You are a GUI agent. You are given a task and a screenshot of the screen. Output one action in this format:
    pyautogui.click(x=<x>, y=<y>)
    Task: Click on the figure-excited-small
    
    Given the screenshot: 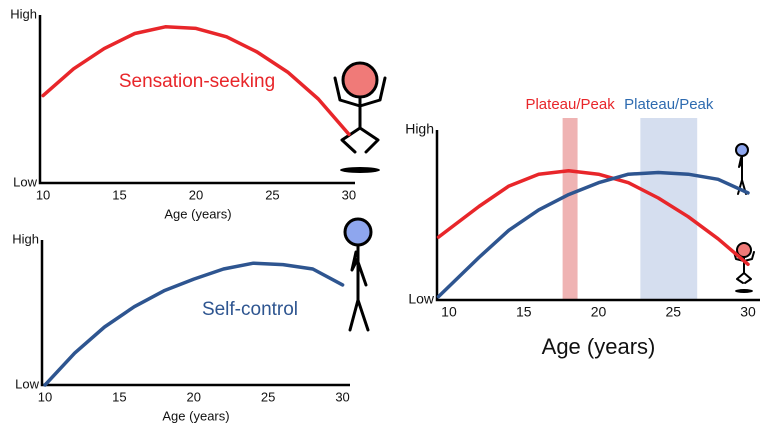 What is the action you would take?
    pyautogui.click(x=744, y=267)
    